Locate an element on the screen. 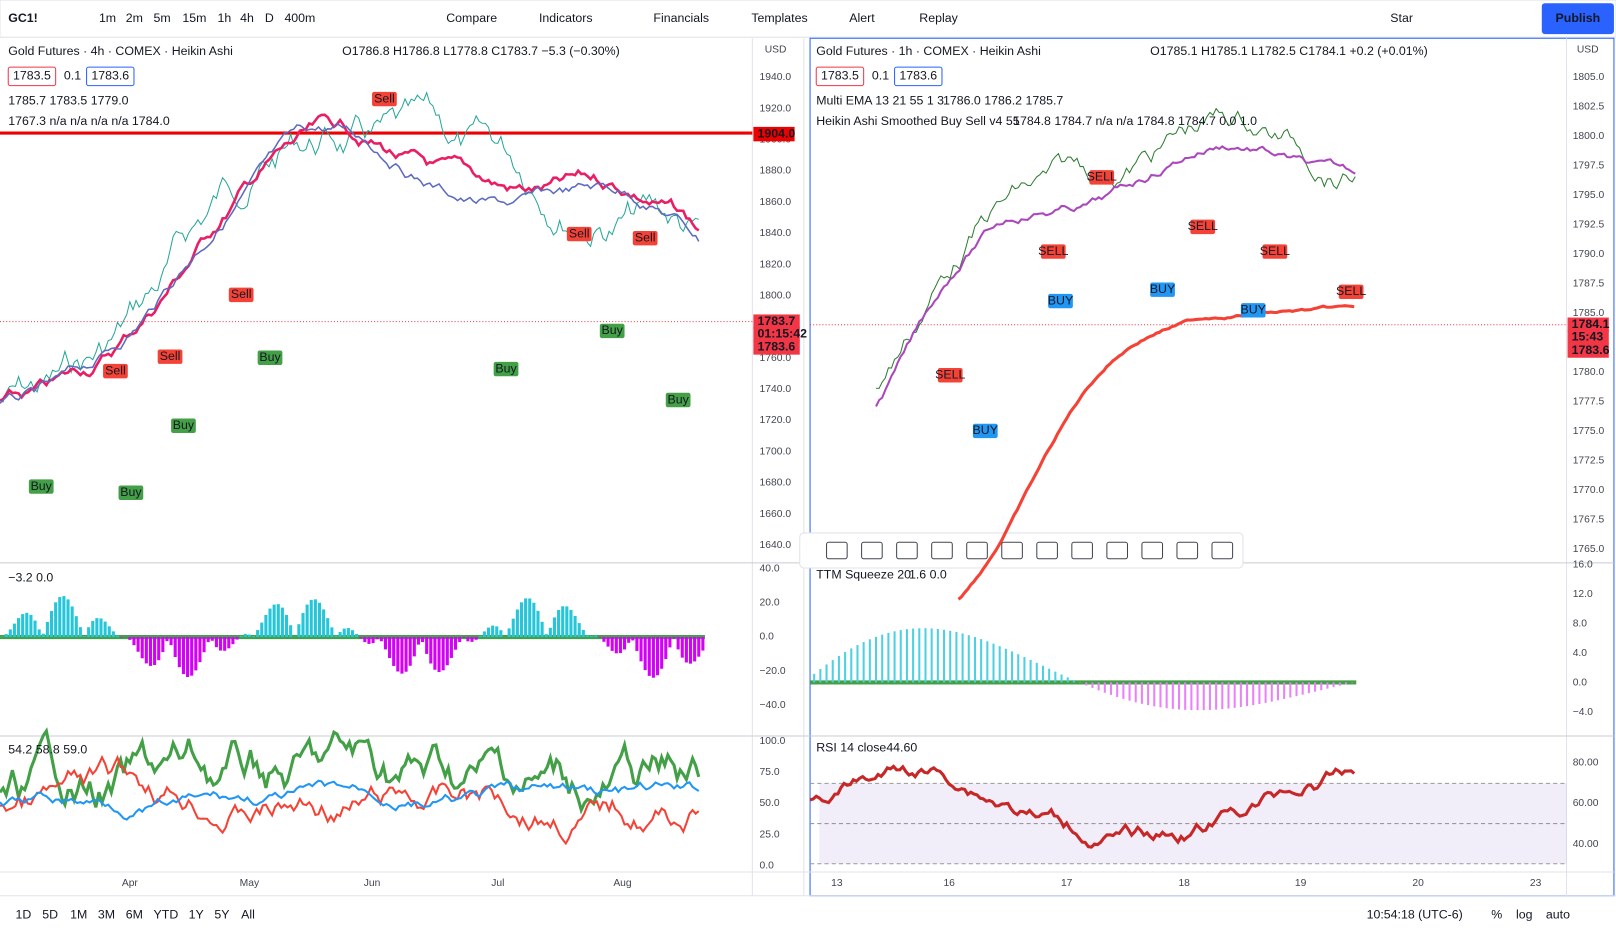 The width and height of the screenshot is (1616, 935). interval-button: 5m is located at coordinates (162, 18).